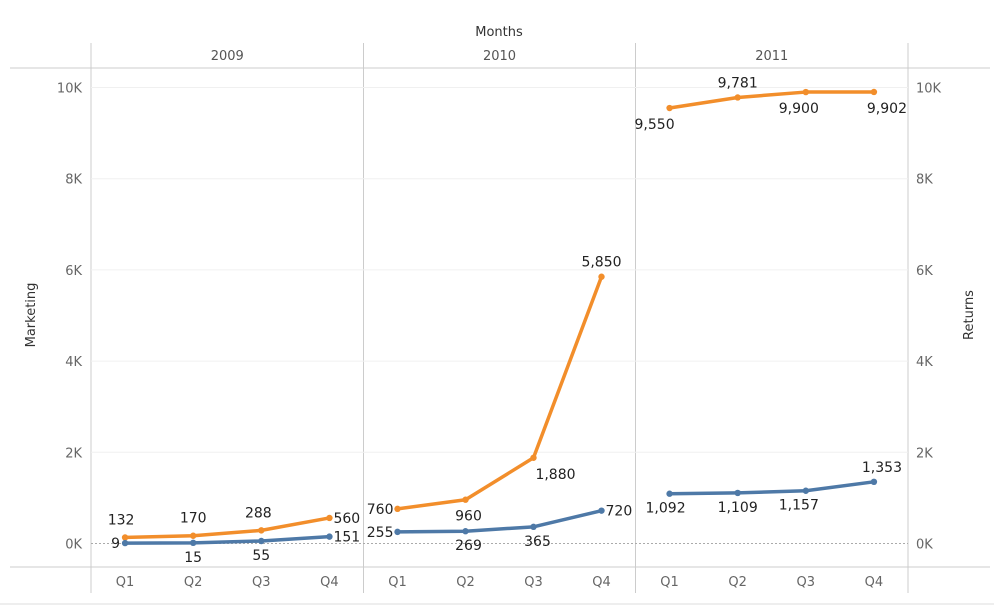 This screenshot has height=605, width=994. What do you see at coordinates (70, 89) in the screenshot?
I see `left-tick-label: 10K` at bounding box center [70, 89].